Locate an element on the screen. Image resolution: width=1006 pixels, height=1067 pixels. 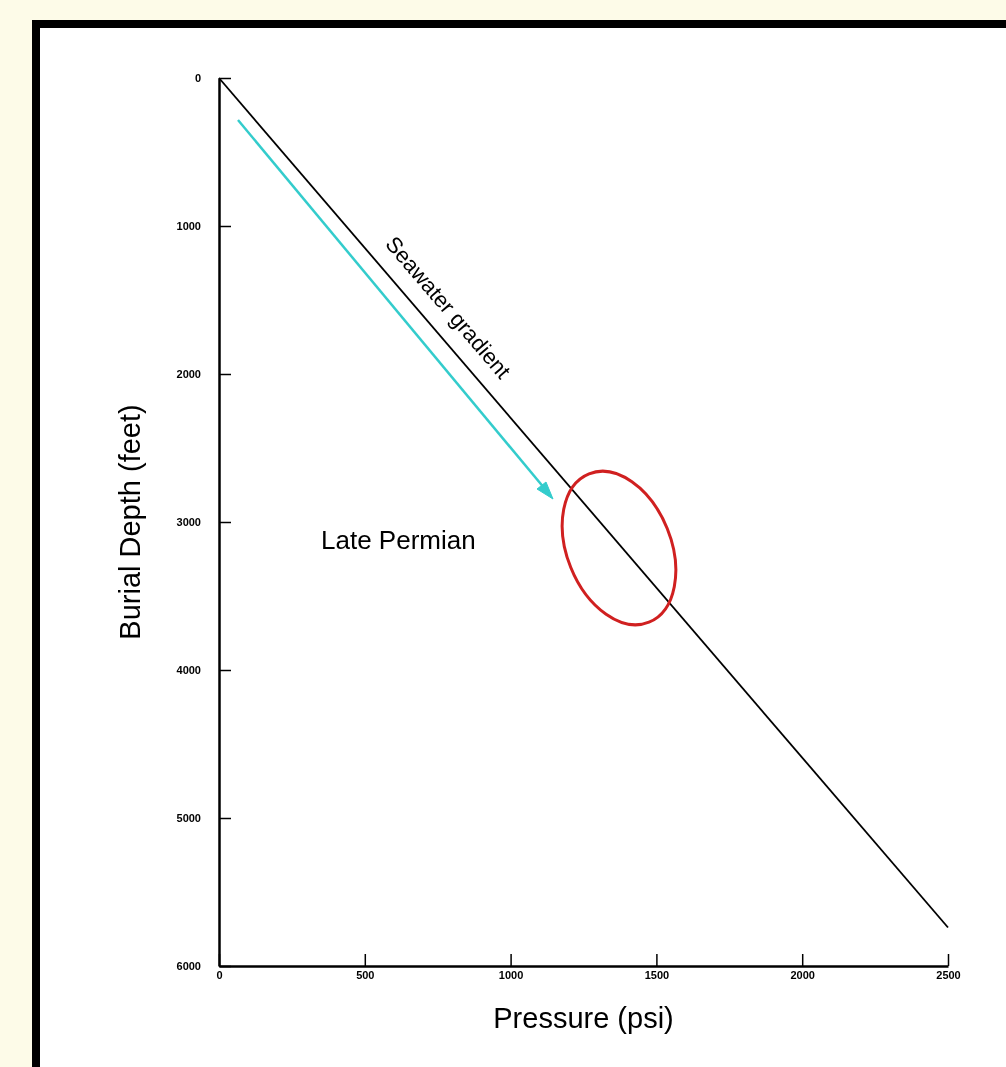
y-tick-label: 1000 is located at coordinates (188, 226).